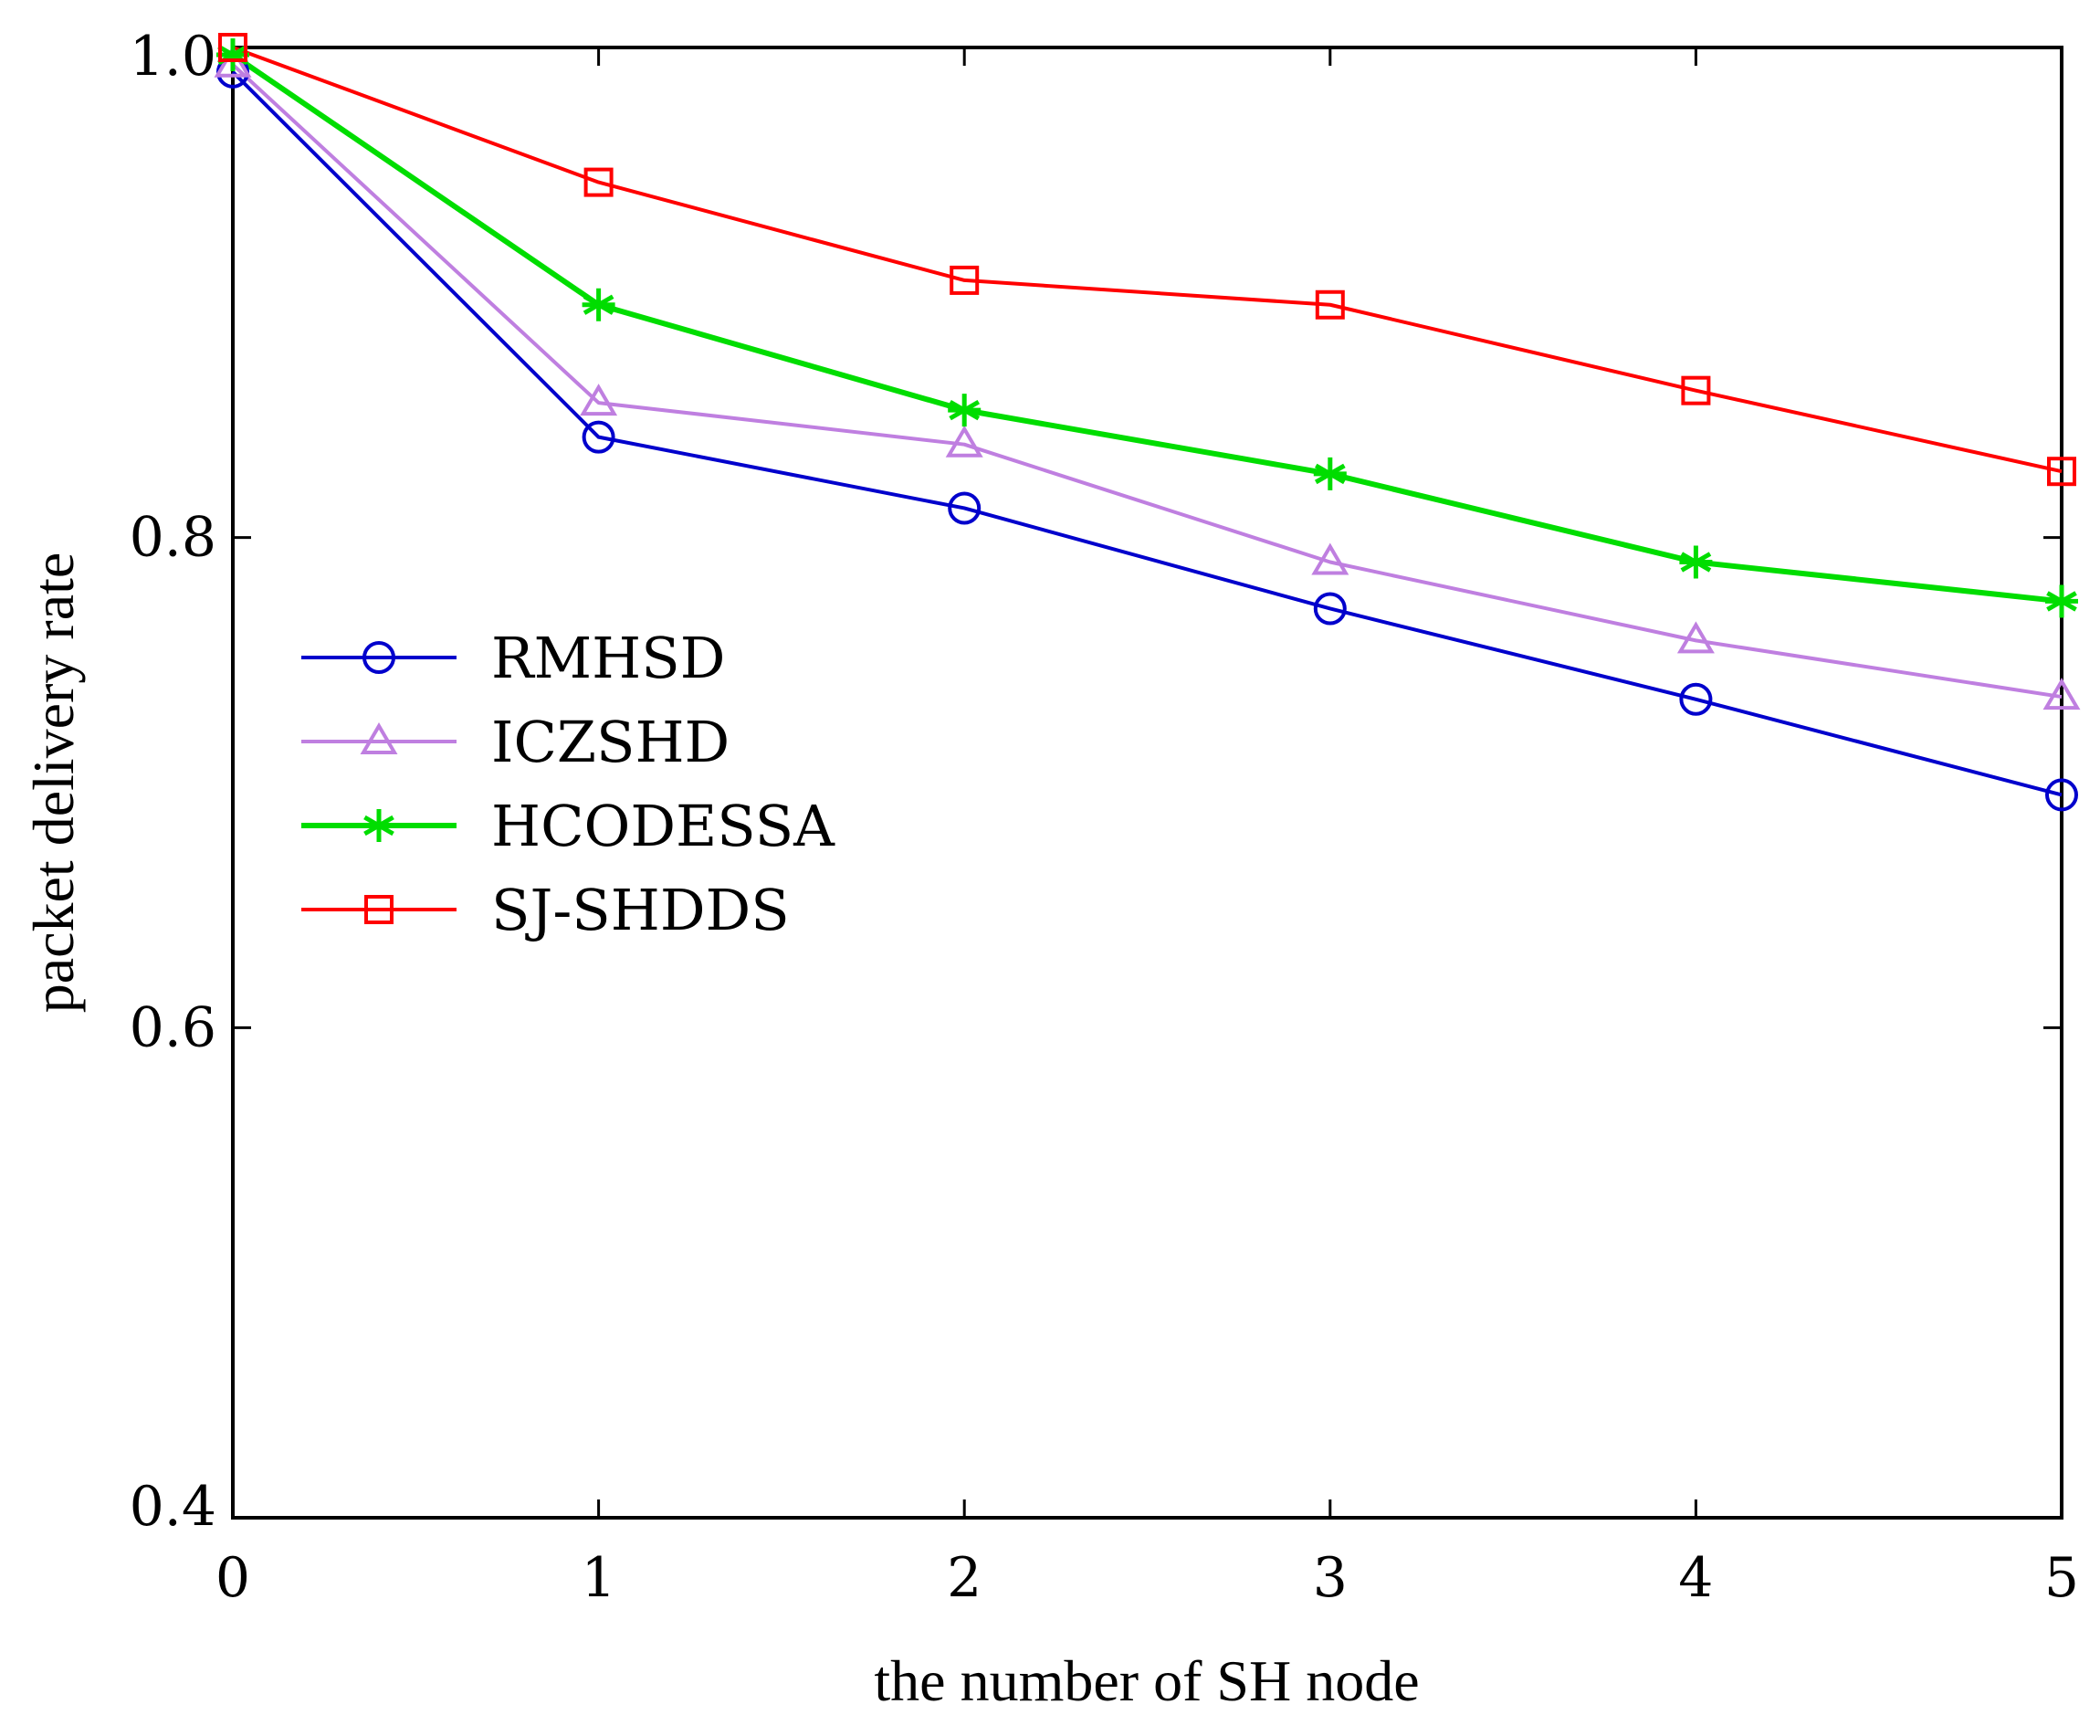 The width and height of the screenshot is (2100, 1736). I want to click on y-tick-label: 1.0, so click(173, 57).